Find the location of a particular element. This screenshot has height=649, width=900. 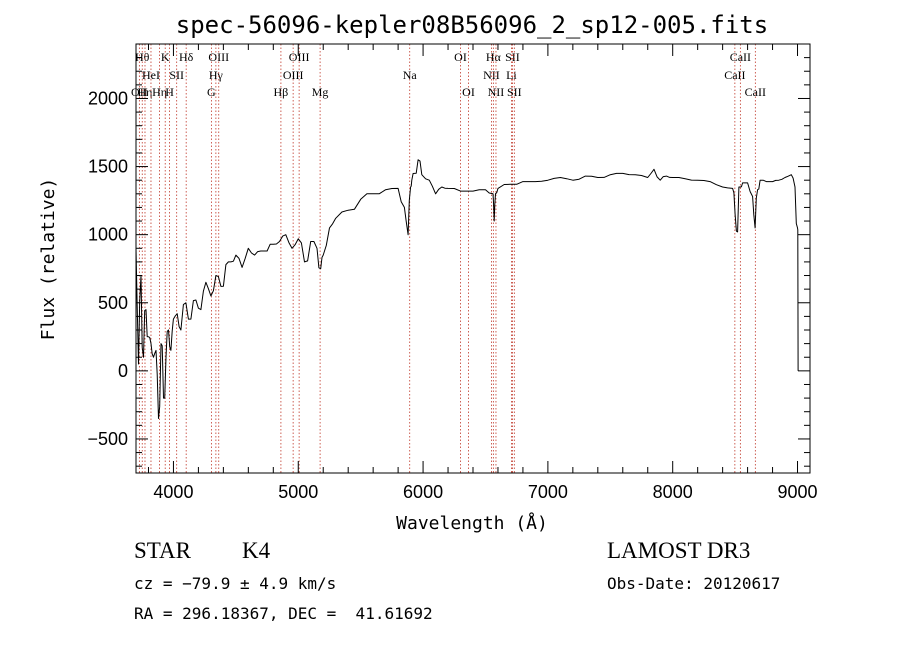

survey-name: LAMOST DR3 is located at coordinates (679, 550).